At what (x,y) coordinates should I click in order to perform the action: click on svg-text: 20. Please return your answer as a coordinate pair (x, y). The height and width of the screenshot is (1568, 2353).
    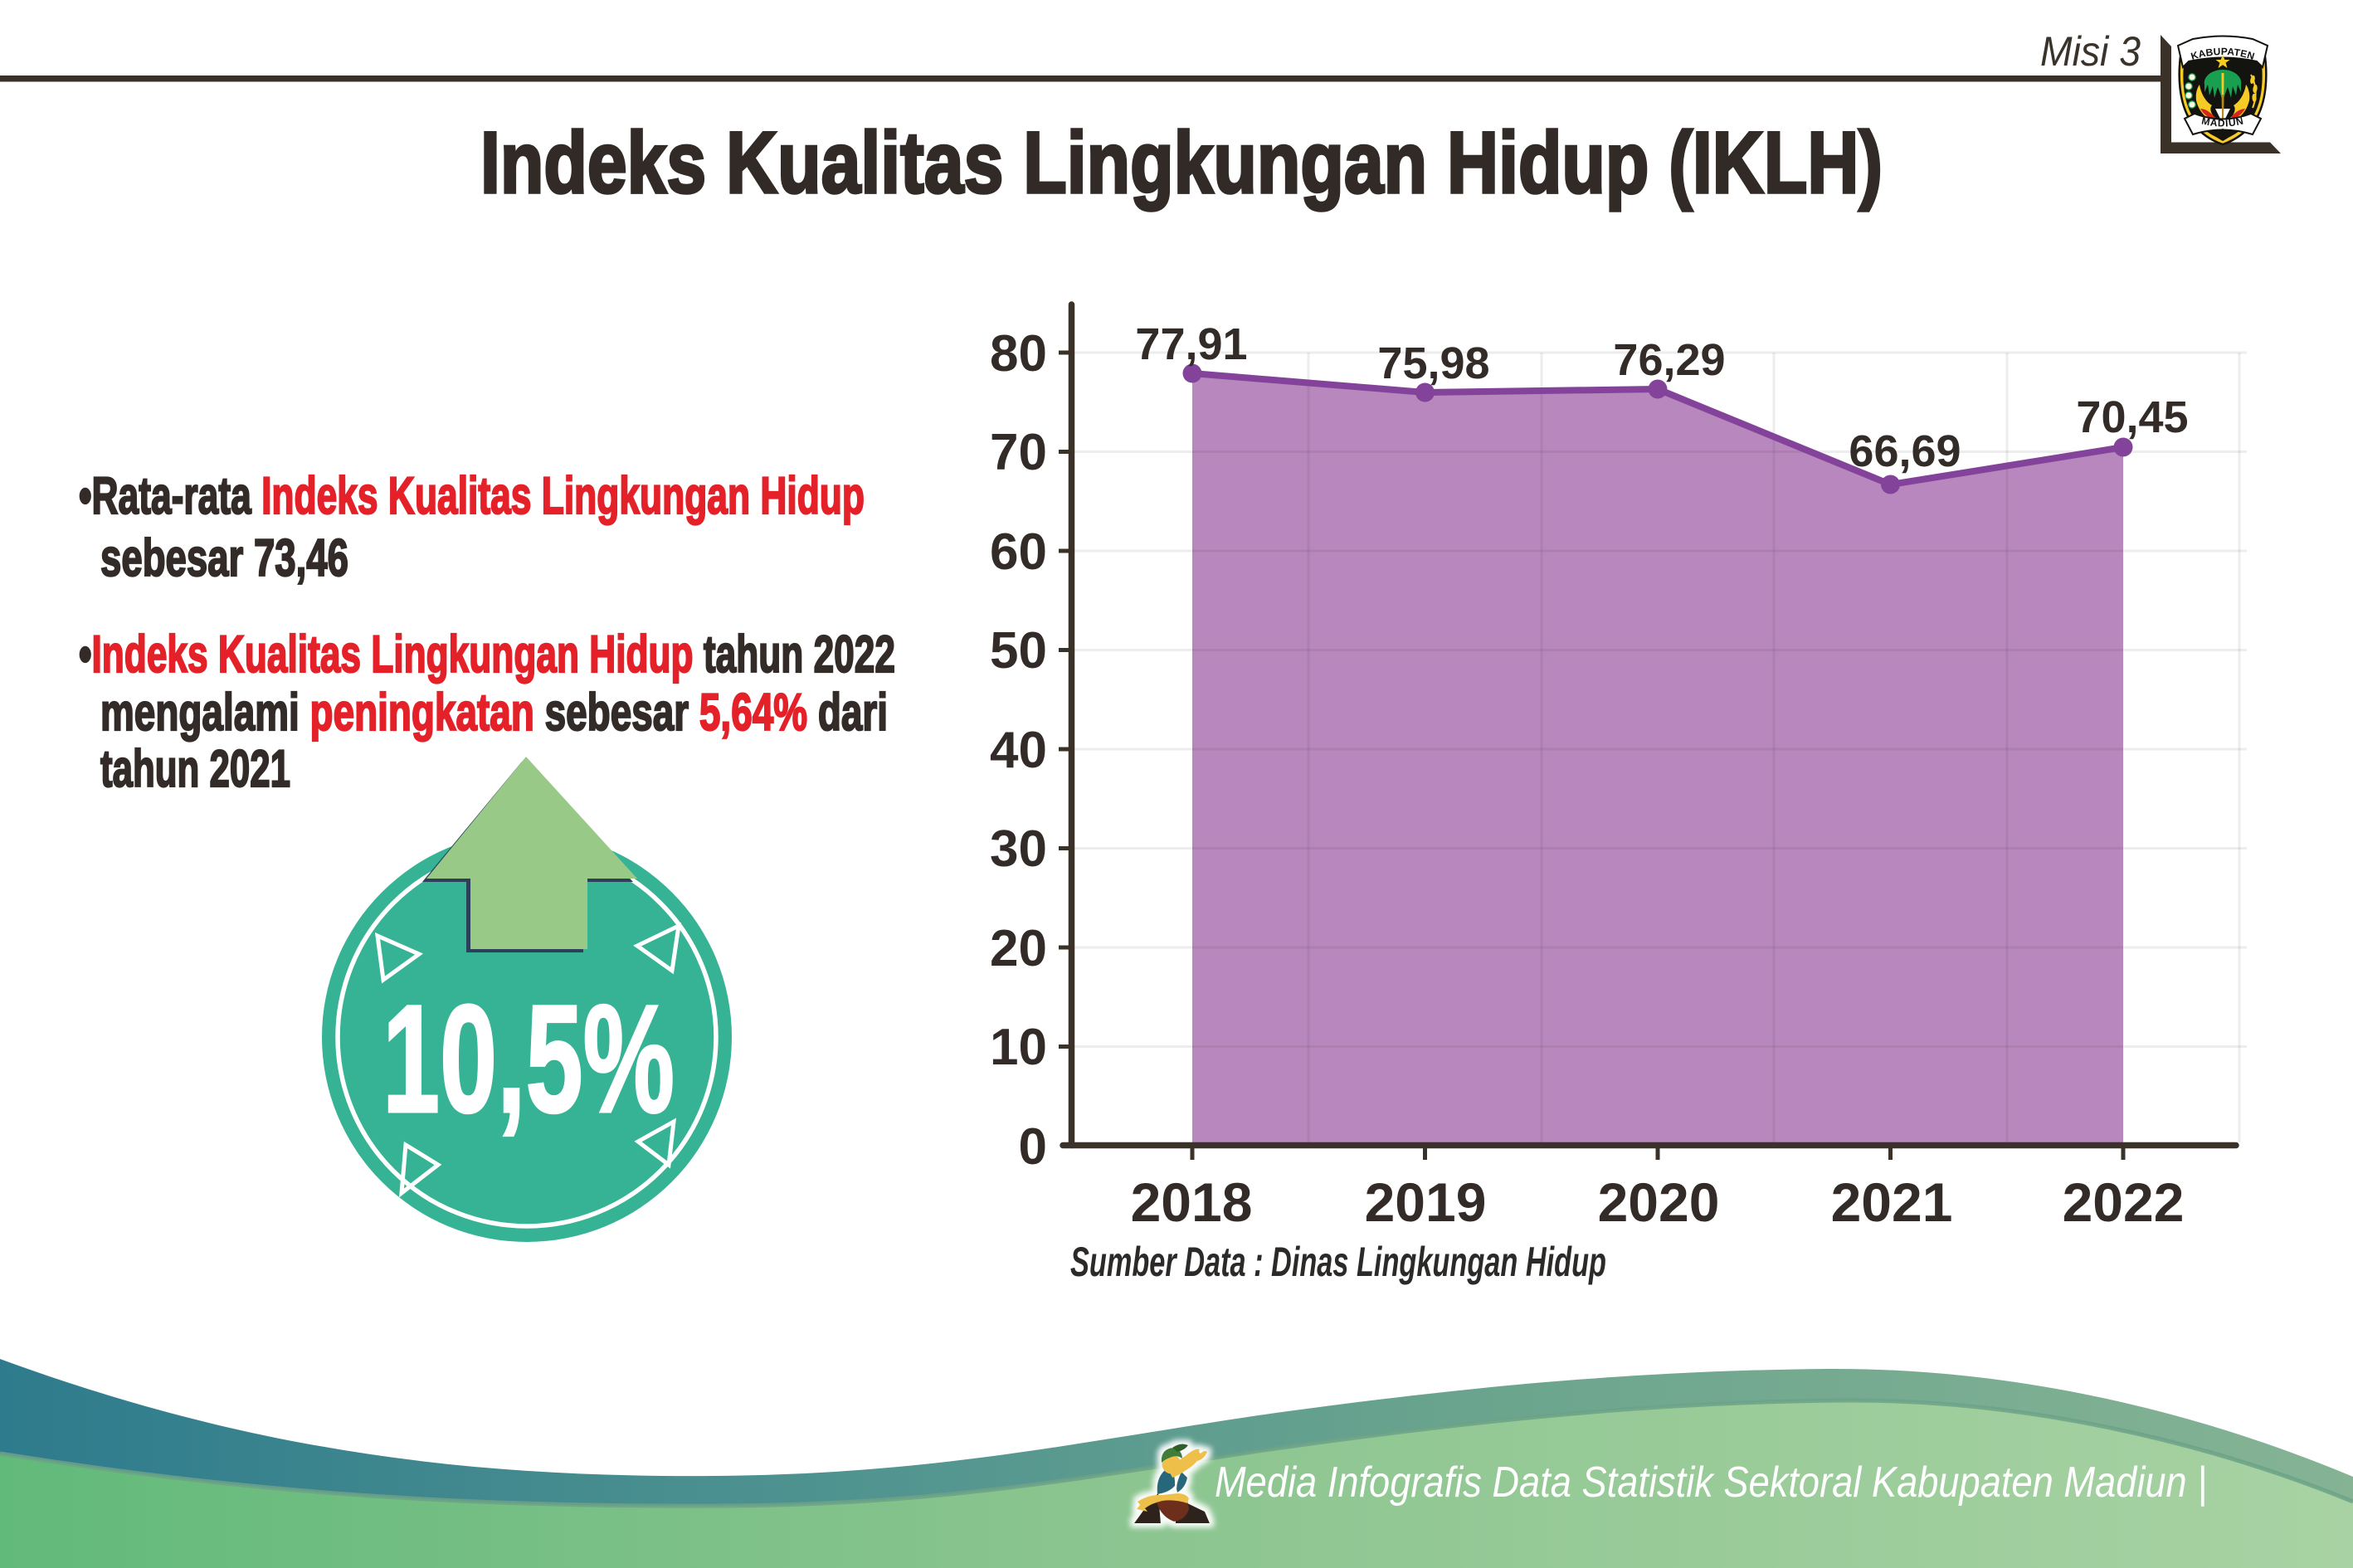
    Looking at the image, I should click on (1018, 948).